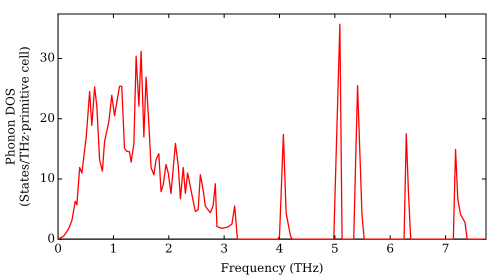  I want to click on x-axis-title: Frequency (THz), so click(272, 267).